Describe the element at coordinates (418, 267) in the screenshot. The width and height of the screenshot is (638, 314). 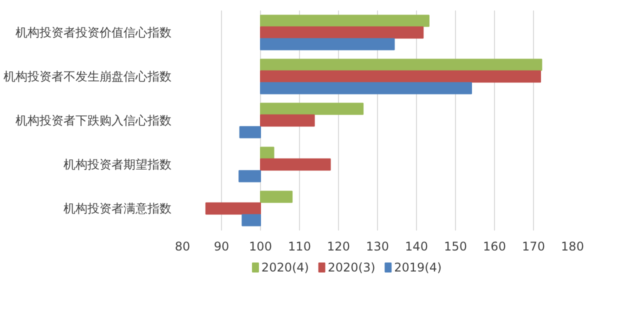
I see `legend-label: 2019(4)` at that location.